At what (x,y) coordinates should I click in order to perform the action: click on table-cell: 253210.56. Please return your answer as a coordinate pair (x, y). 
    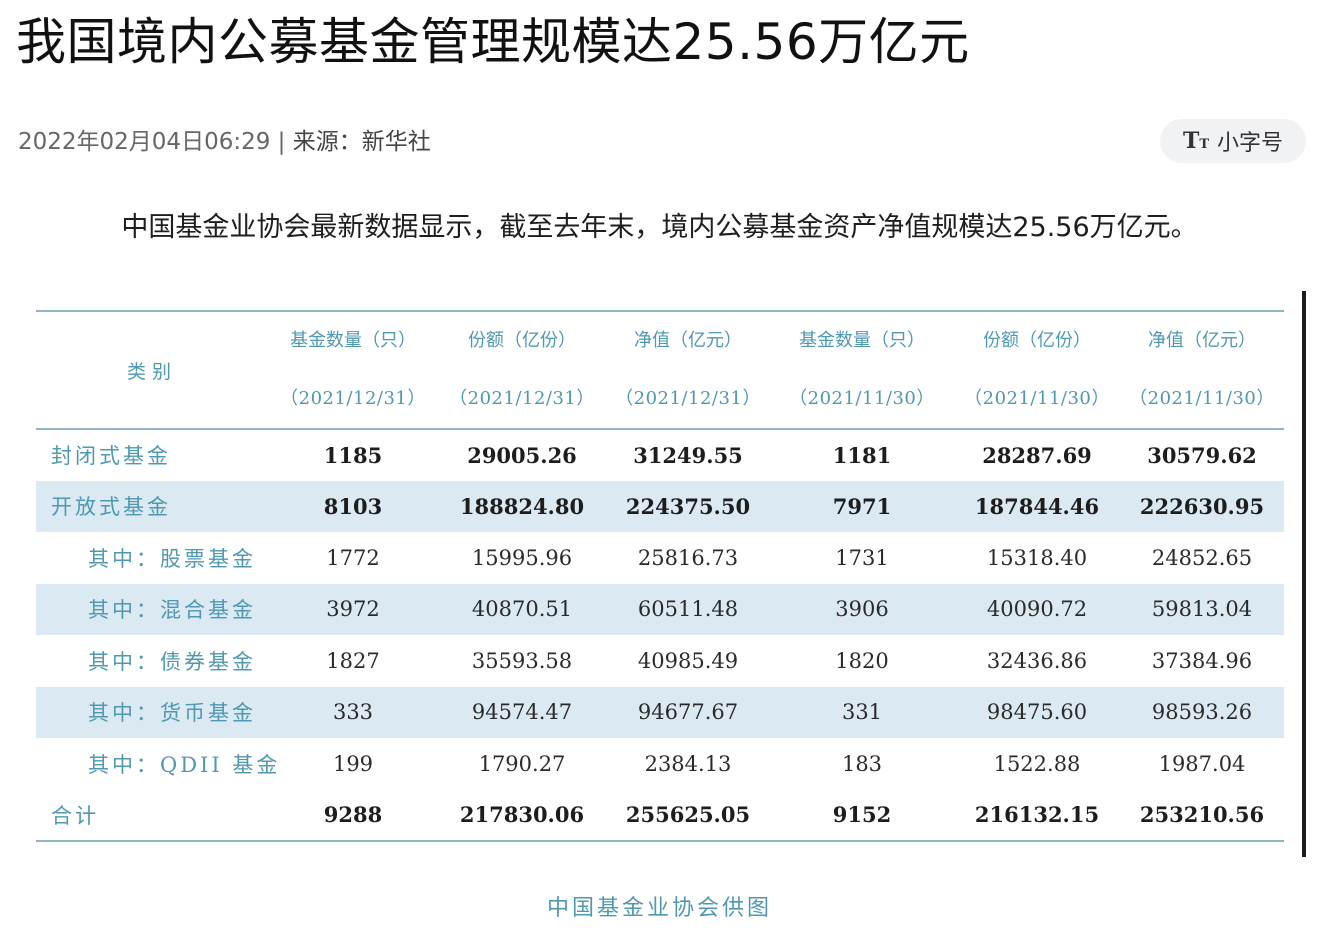
    Looking at the image, I should click on (1202, 815).